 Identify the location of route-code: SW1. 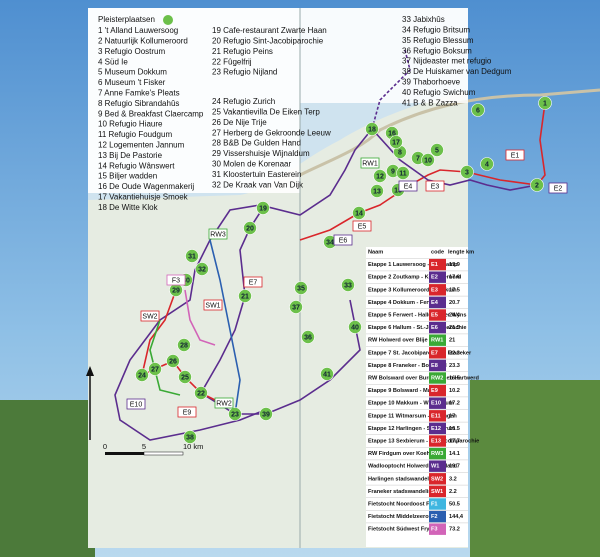
(437, 492).